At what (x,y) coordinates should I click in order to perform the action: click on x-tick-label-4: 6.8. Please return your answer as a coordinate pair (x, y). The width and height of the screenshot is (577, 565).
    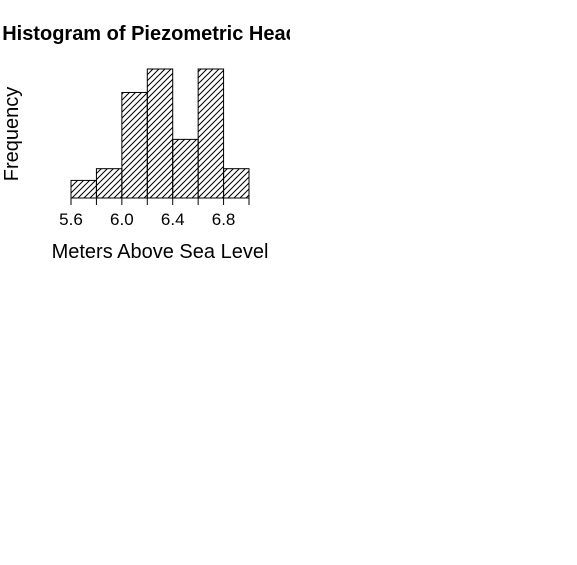
    Looking at the image, I should click on (224, 219).